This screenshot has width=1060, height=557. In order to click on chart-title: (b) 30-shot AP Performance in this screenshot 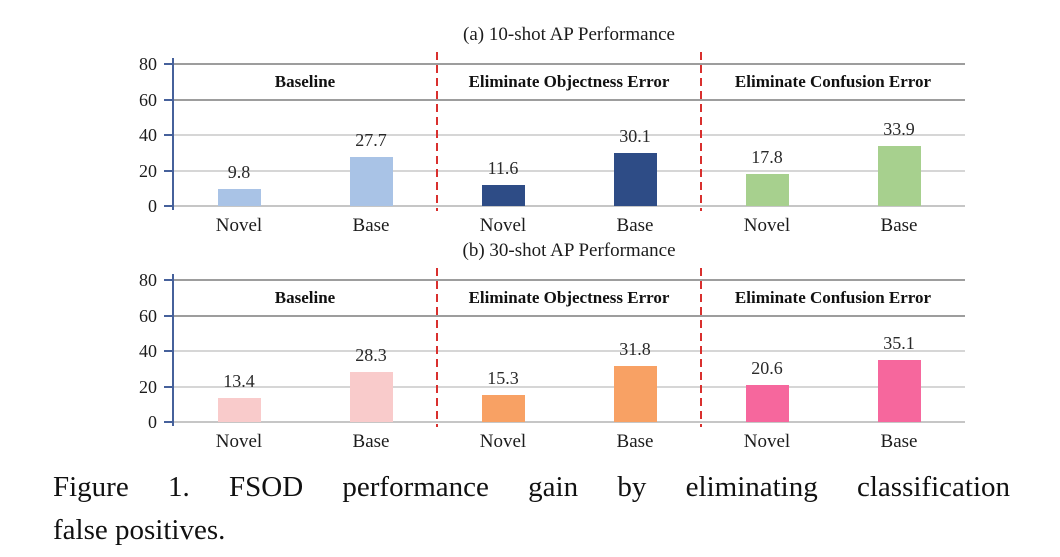, I will do `click(569, 250)`.